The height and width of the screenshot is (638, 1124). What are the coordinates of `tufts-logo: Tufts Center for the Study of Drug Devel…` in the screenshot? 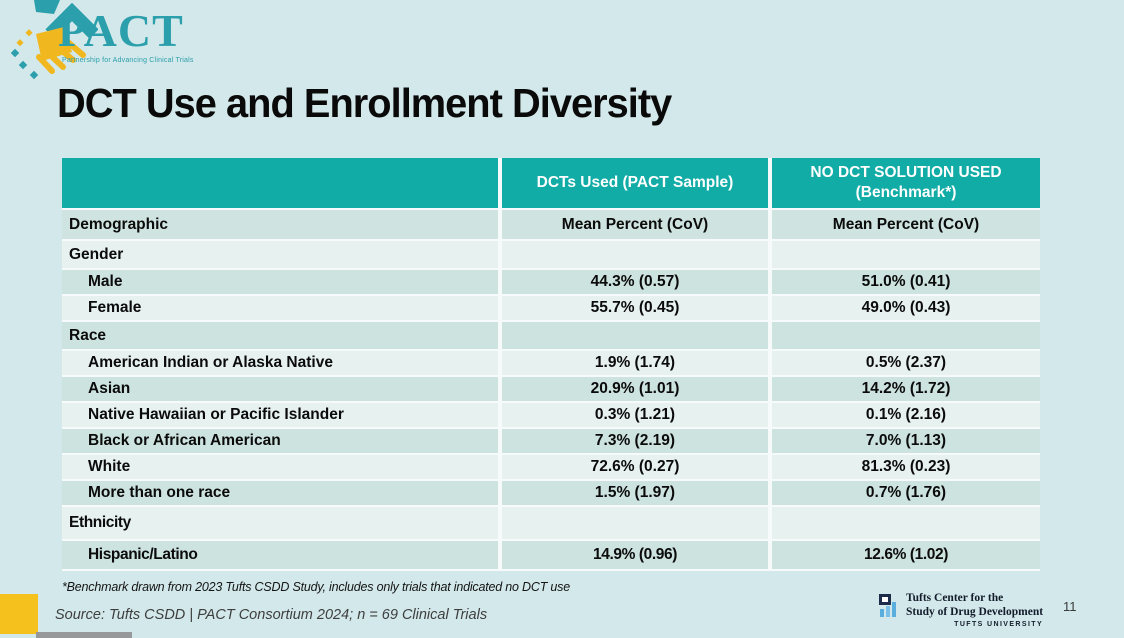 It's located at (960, 610).